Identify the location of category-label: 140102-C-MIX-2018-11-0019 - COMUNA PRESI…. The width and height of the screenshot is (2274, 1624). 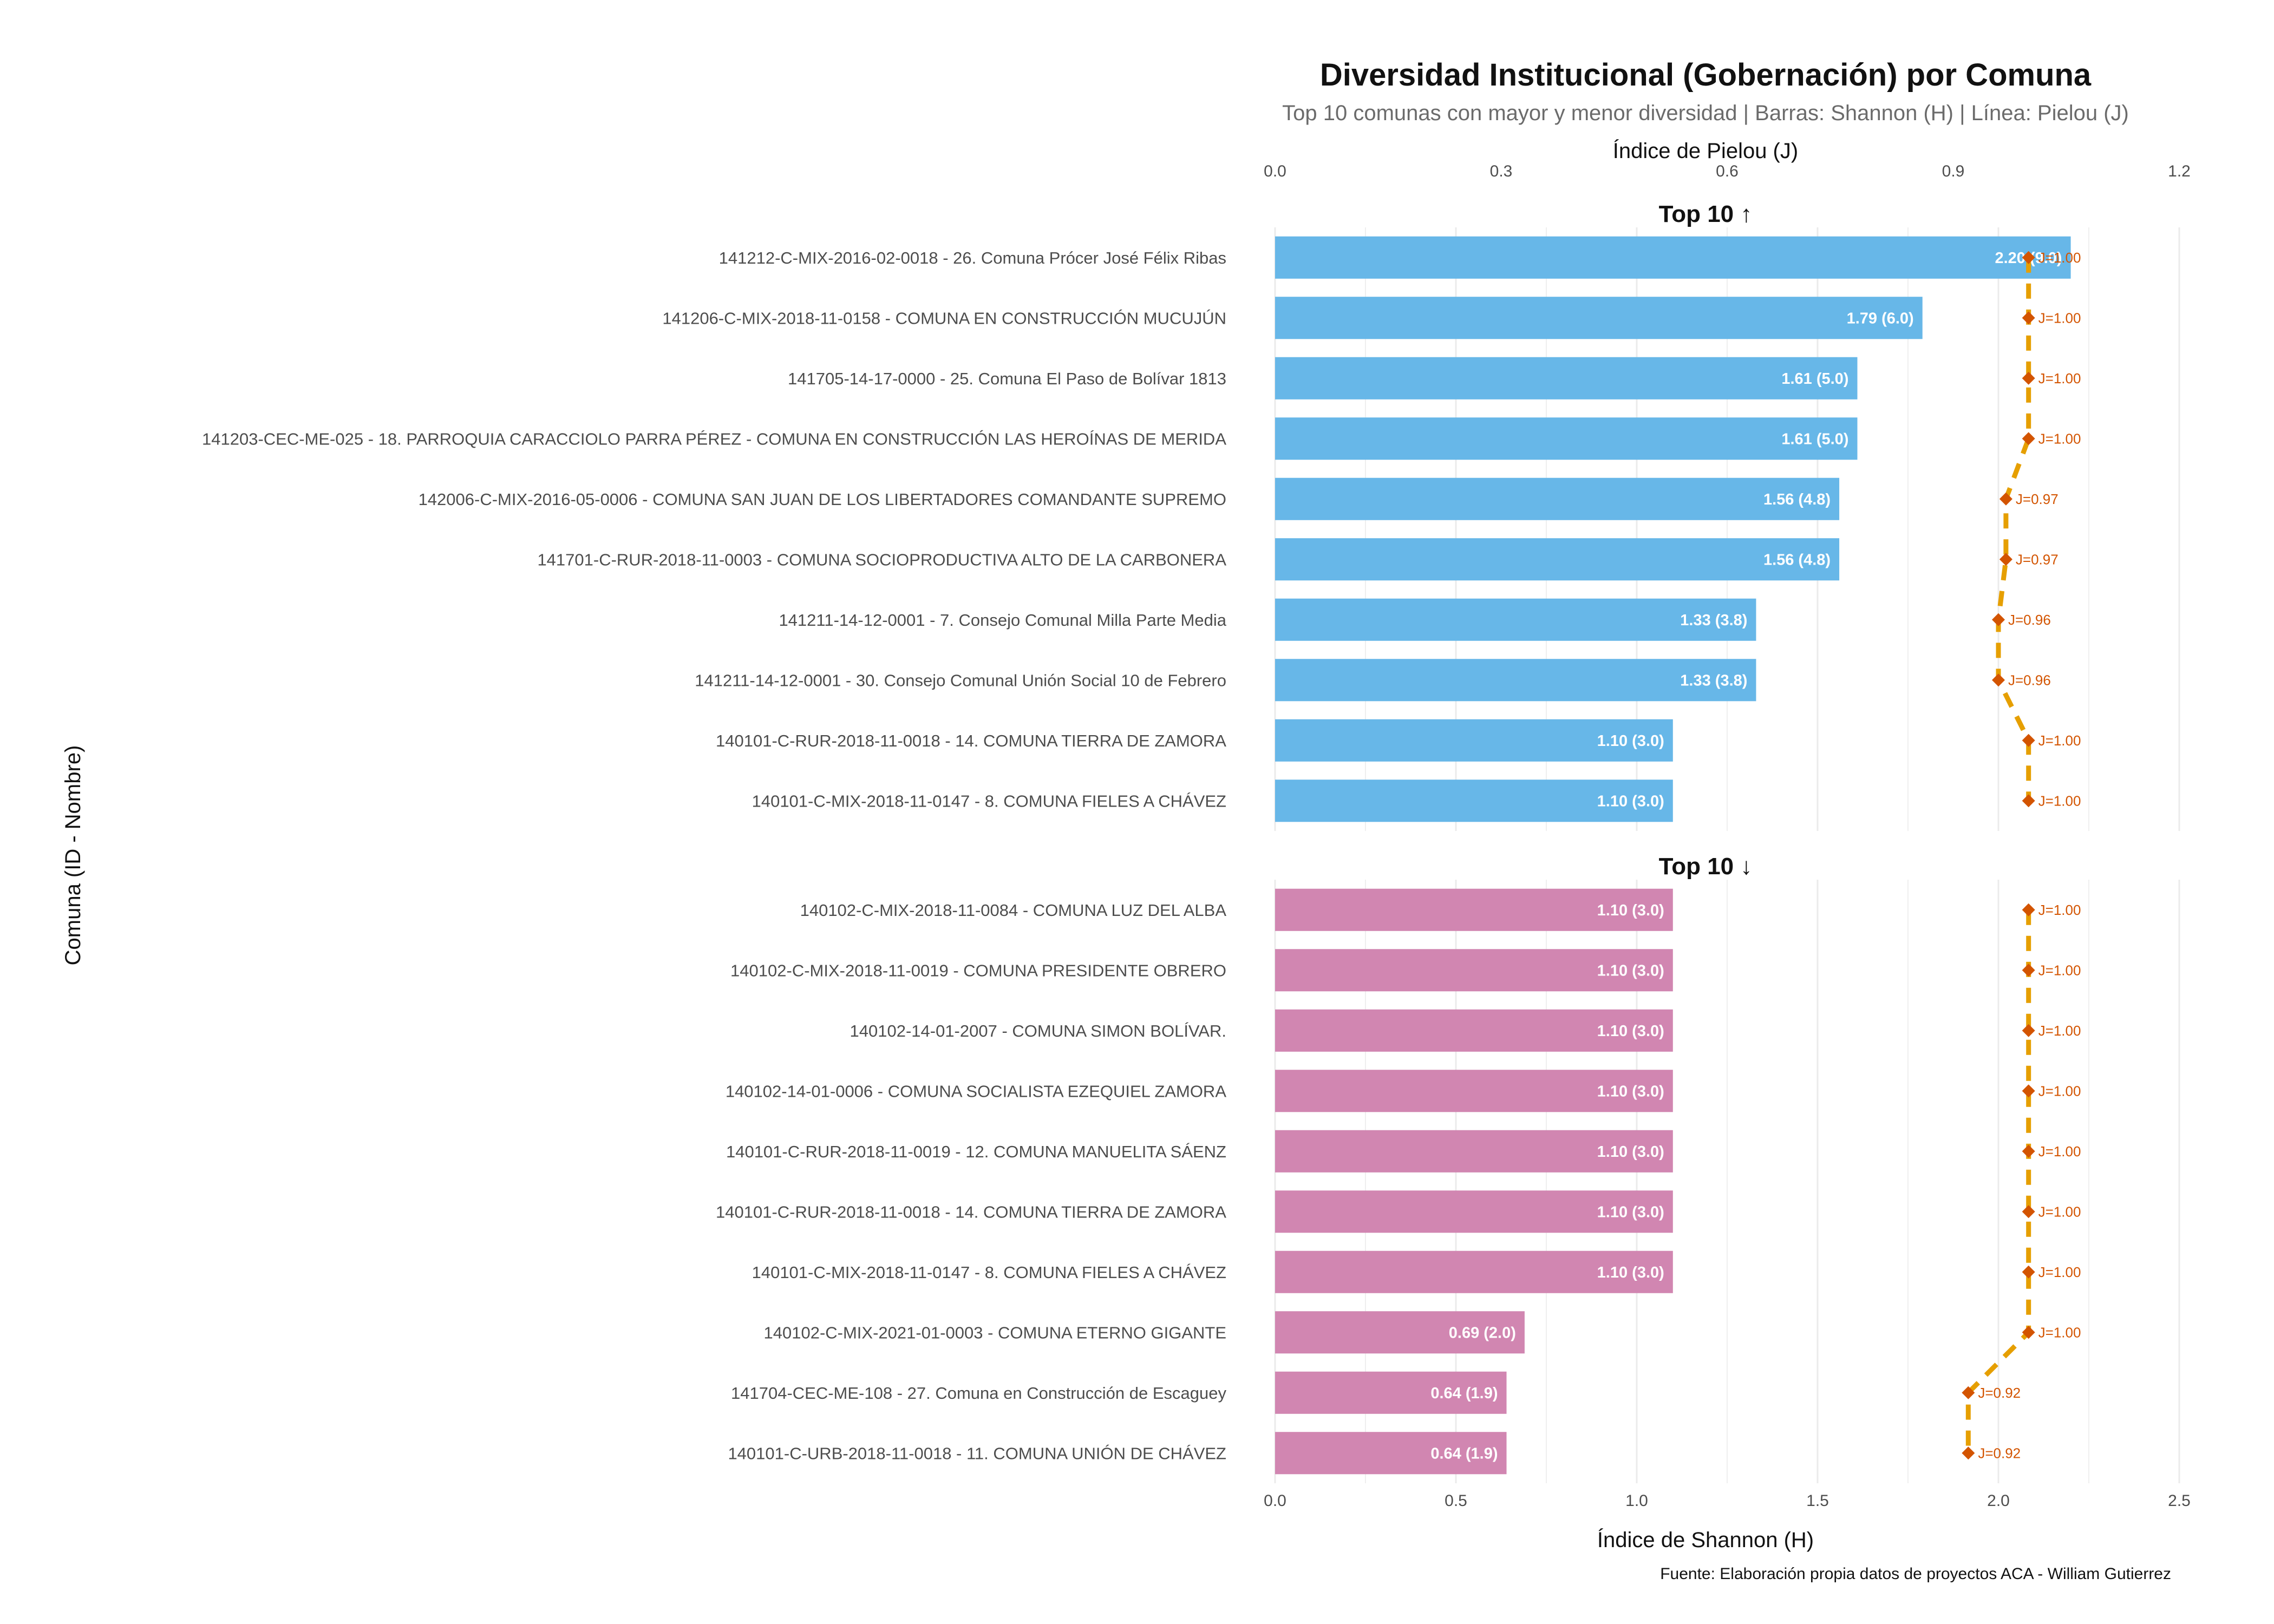
(978, 970).